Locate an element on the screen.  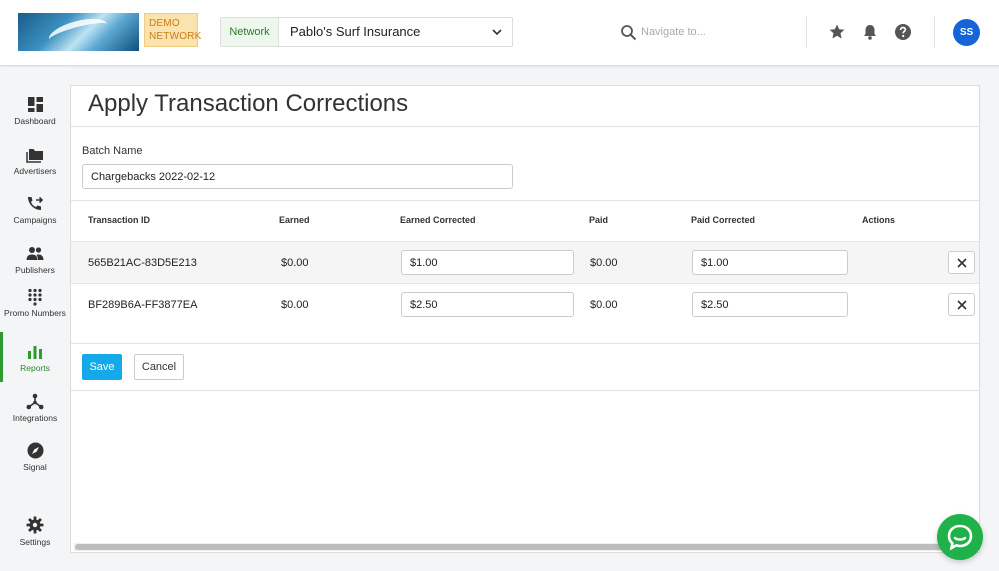
sidebar-item-label: Reports is located at coordinates (35, 368).